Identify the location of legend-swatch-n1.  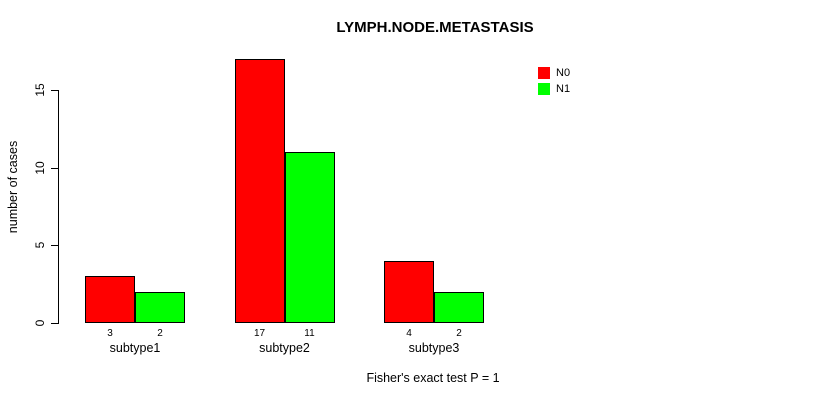
(544, 89).